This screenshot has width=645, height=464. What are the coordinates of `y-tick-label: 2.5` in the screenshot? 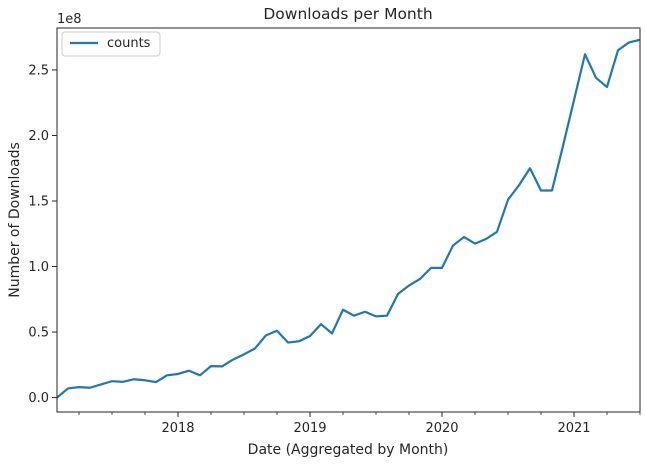 It's located at (38, 70).